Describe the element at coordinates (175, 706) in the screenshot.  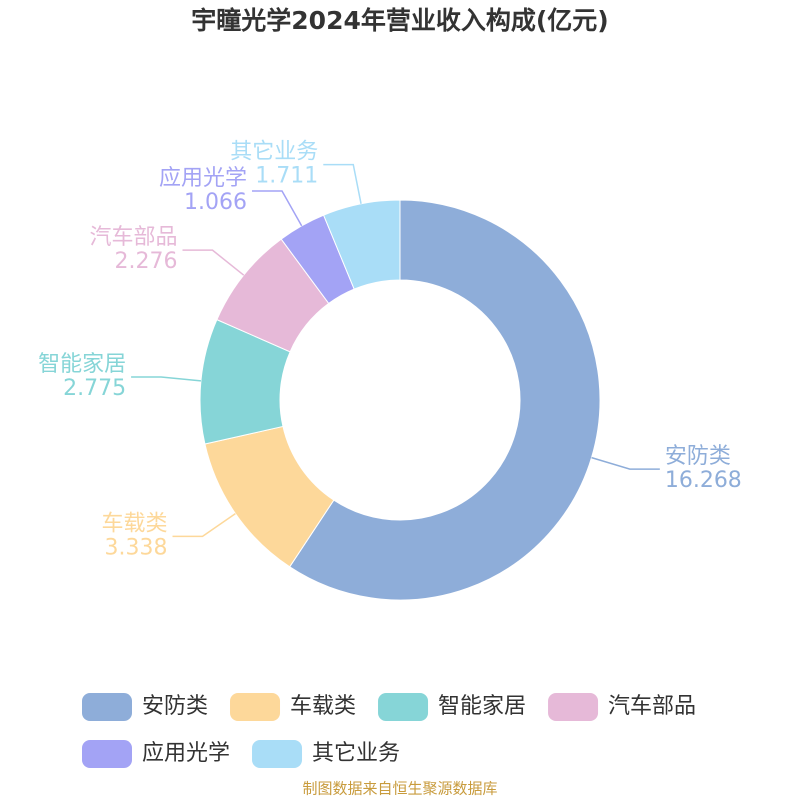
I see `legend-label: 安防类` at that location.